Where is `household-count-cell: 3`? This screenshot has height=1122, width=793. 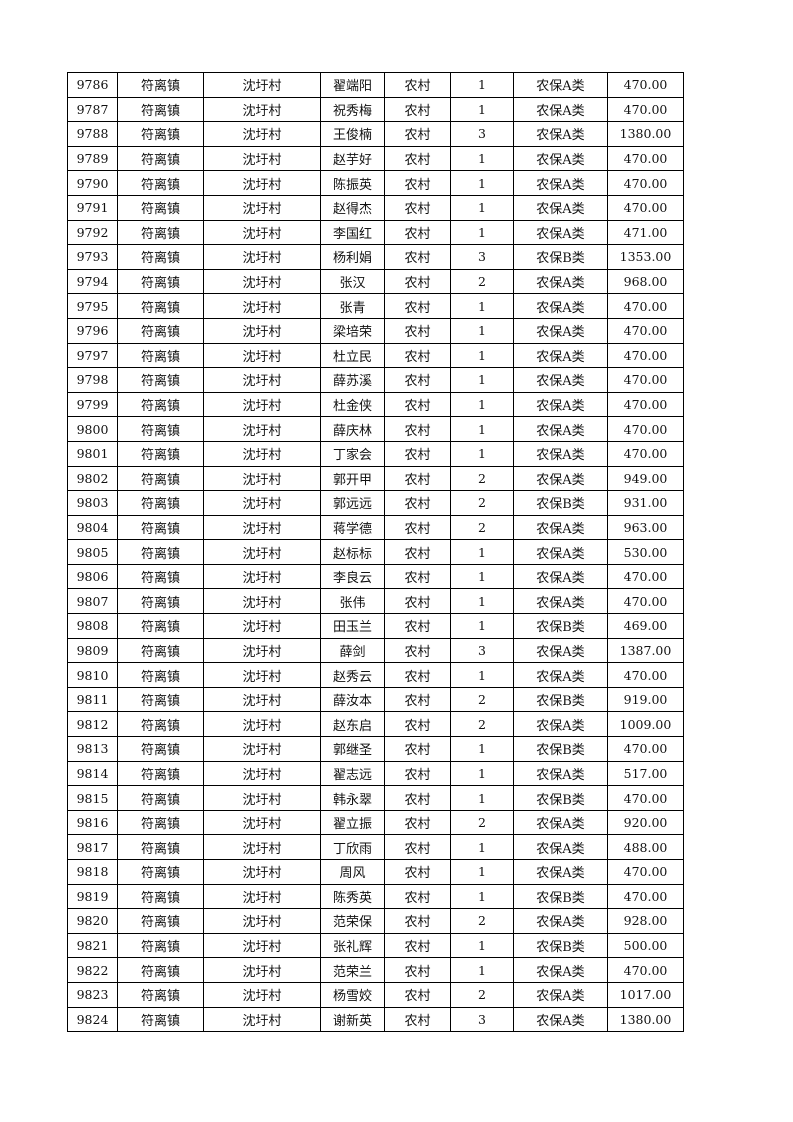 household-count-cell: 3 is located at coordinates (482, 257).